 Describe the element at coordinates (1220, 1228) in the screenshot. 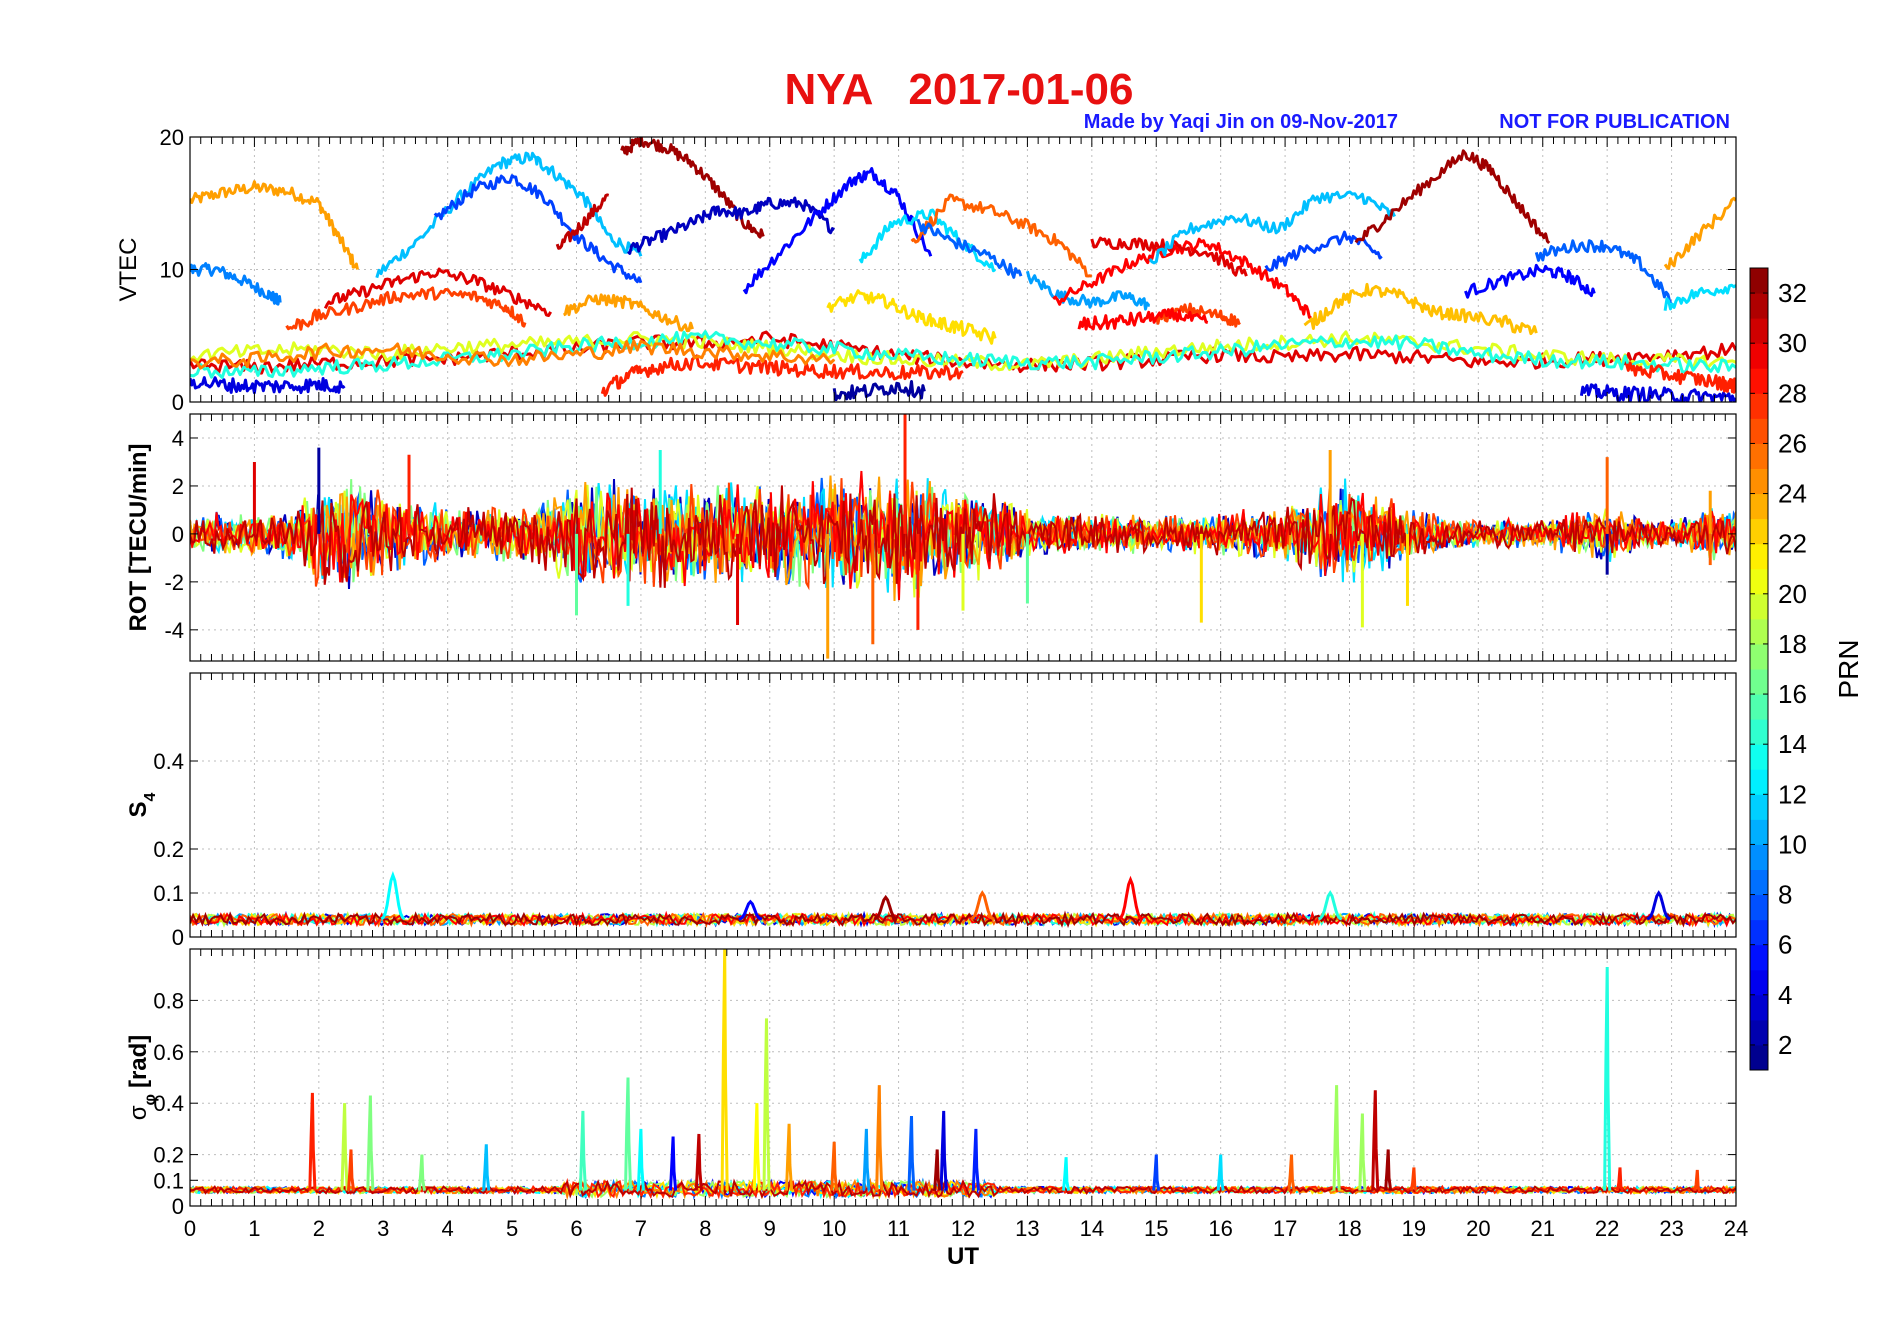

I see `x-tick-label: 16` at that location.